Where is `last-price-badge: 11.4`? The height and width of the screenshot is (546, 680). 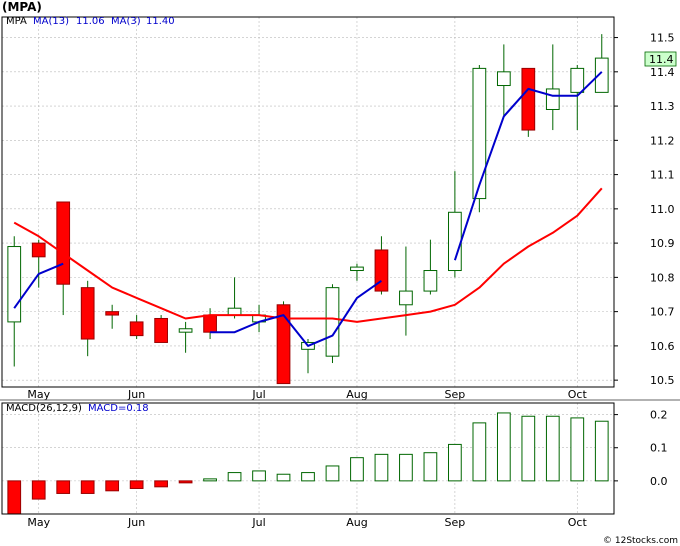
last-price-badge: 11.4 is located at coordinates (660, 59).